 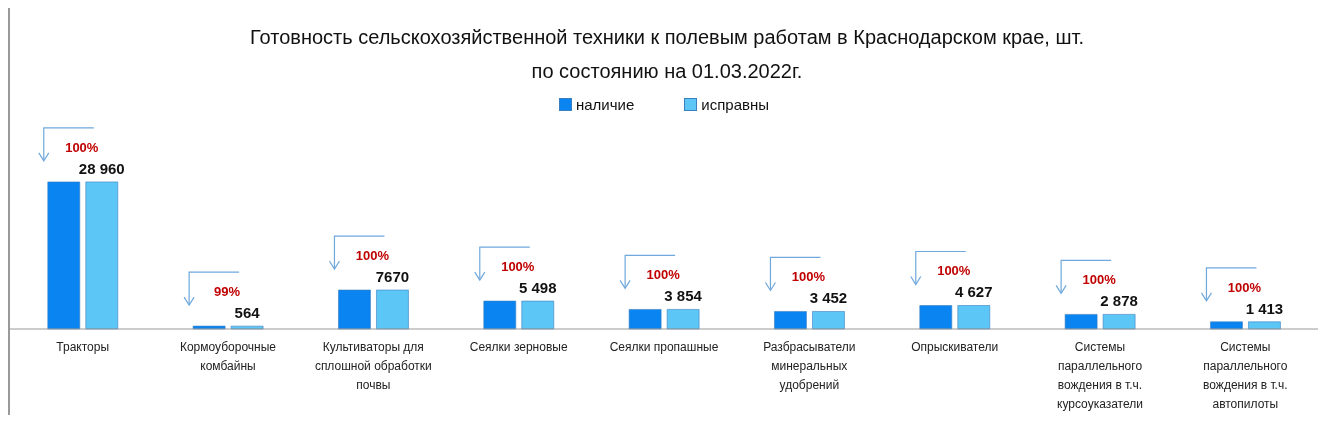 What do you see at coordinates (667, 71) in the screenshot?
I see `chart-subtitle: по состоянию на 01.03.2022г.` at bounding box center [667, 71].